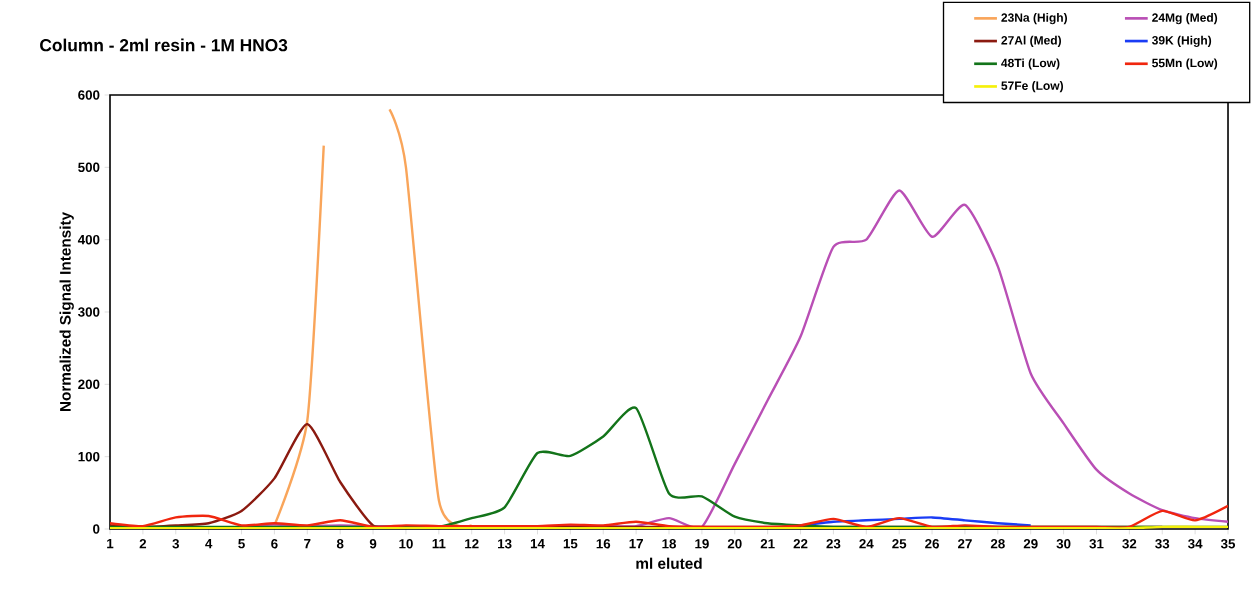 The height and width of the screenshot is (611, 1253). Describe the element at coordinates (1030, 544) in the screenshot. I see `x-tick-label: 29` at that location.